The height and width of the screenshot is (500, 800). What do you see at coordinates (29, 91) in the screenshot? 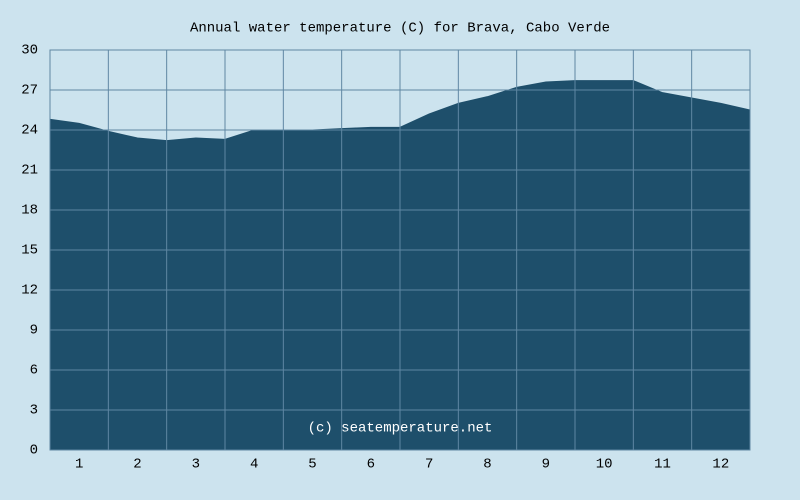
I see `y-tick-label: 27` at bounding box center [29, 91].